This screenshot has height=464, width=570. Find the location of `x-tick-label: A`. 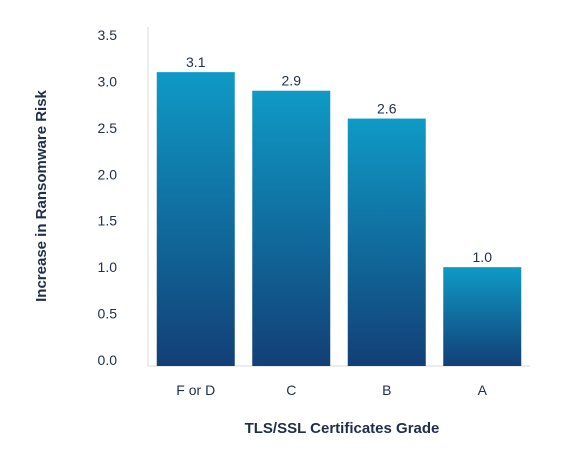

x-tick-label: A is located at coordinates (483, 390).